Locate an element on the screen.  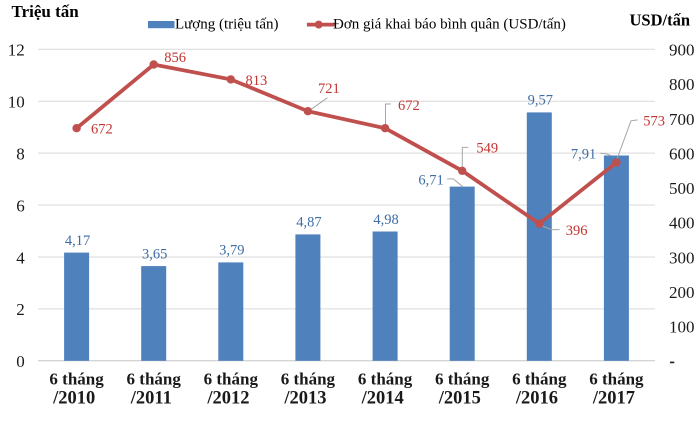
svg-text: 4,17 is located at coordinates (77, 241).